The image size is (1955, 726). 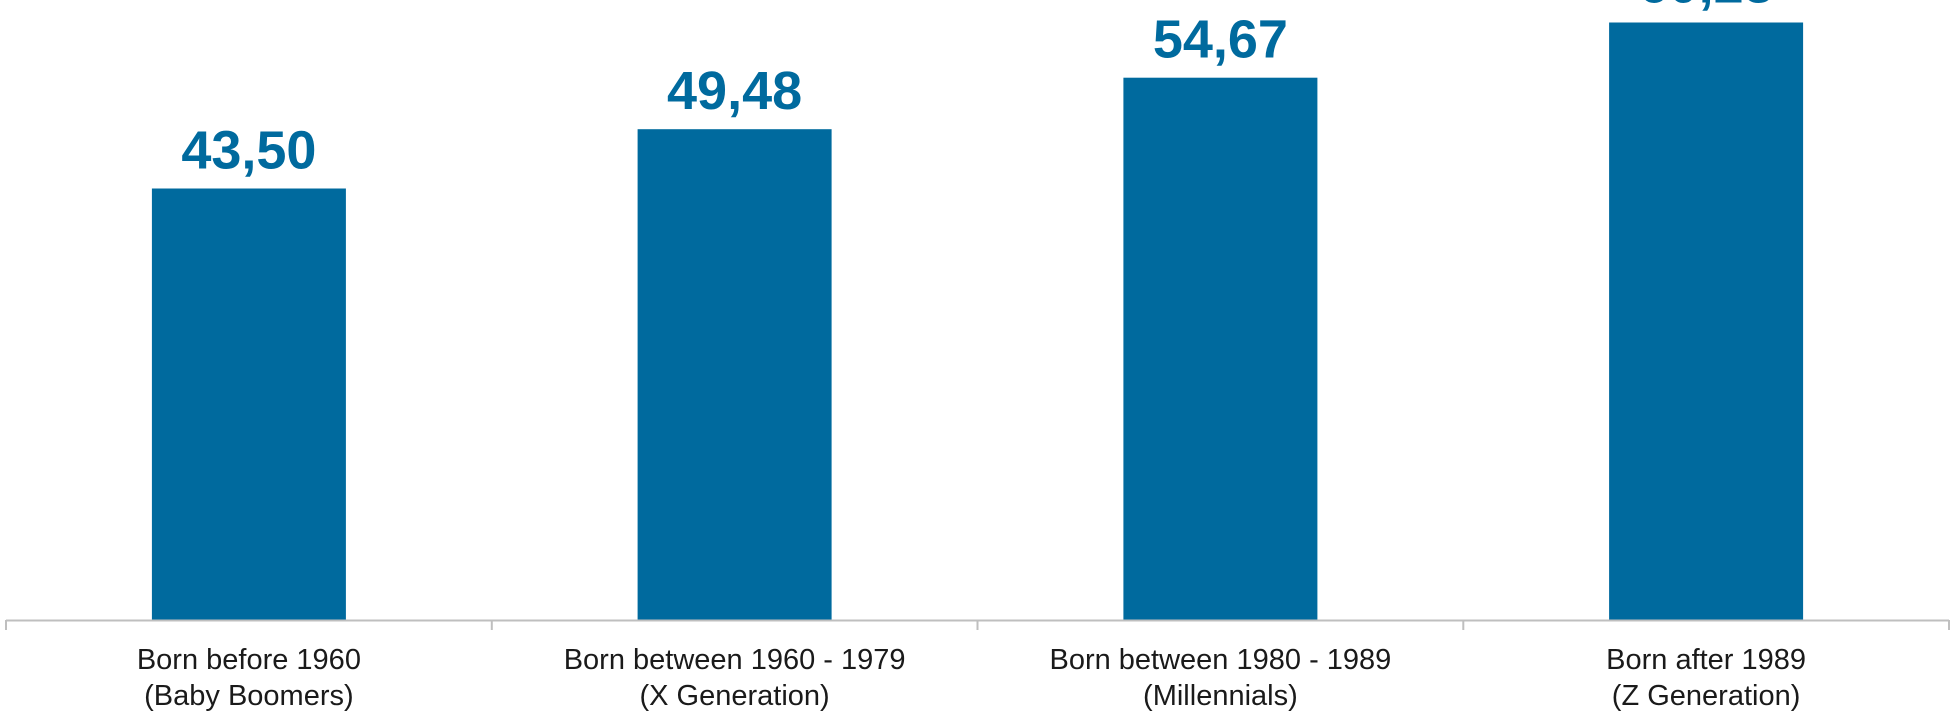 What do you see at coordinates (249, 696) in the screenshot?
I see `category-label-line: (Baby Boomers)` at bounding box center [249, 696].